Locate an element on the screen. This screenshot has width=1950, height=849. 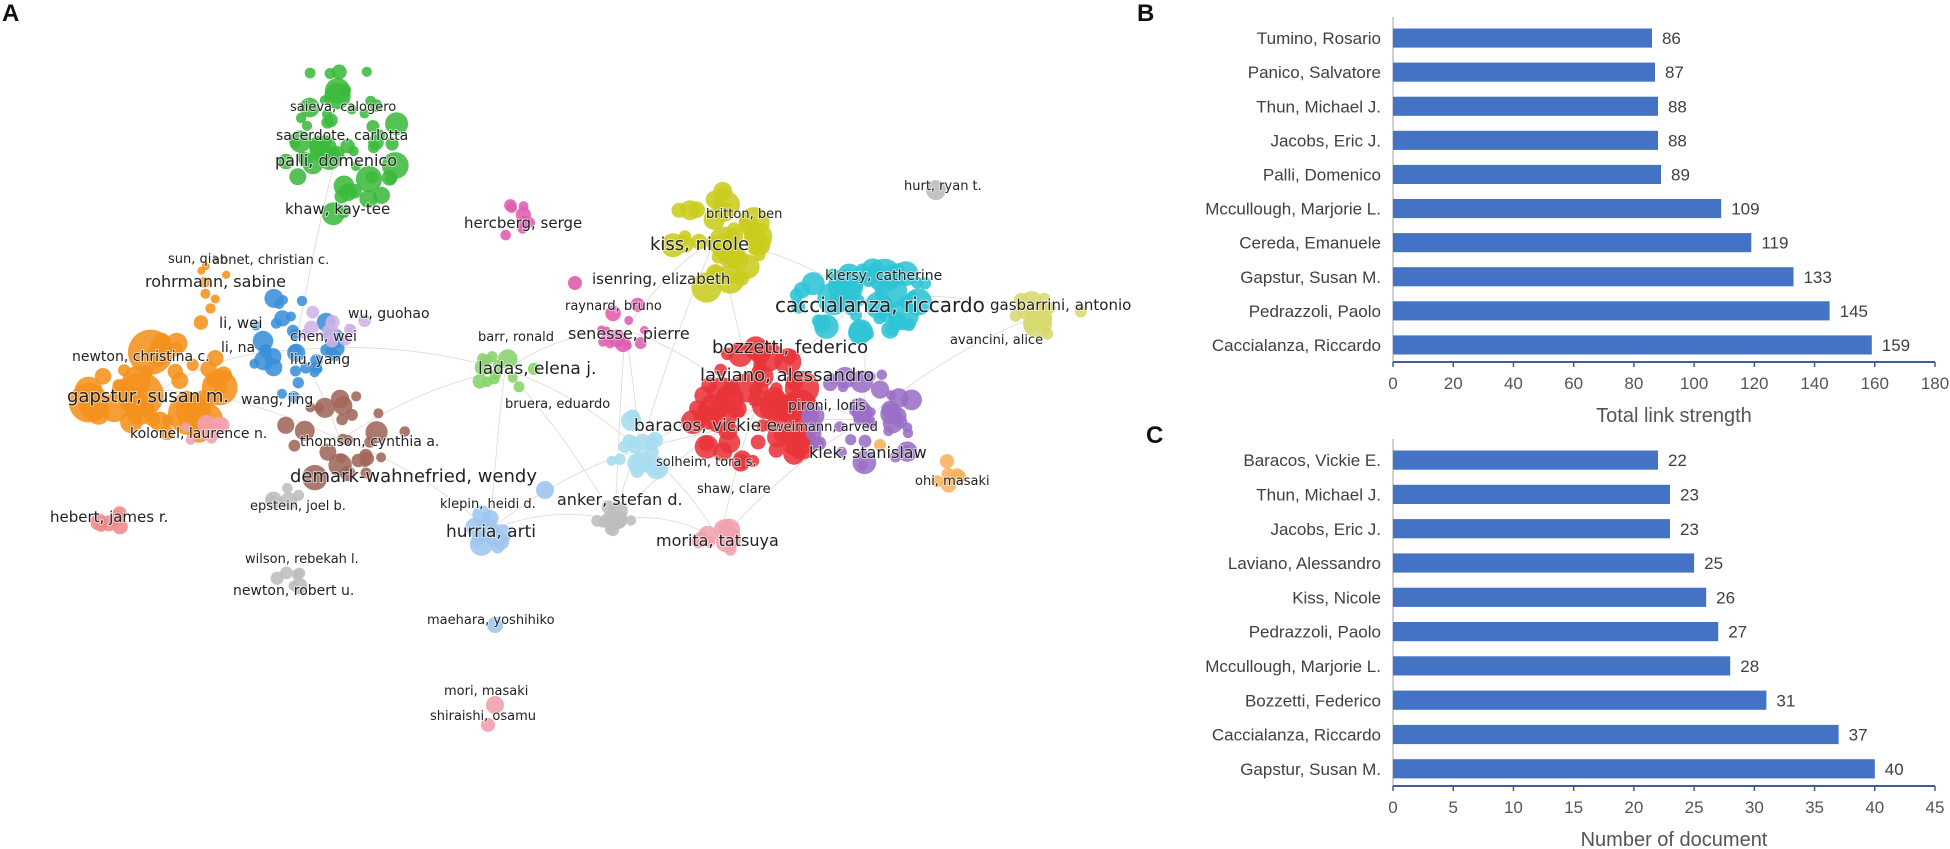
data-label: 23 is located at coordinates (1689, 494).